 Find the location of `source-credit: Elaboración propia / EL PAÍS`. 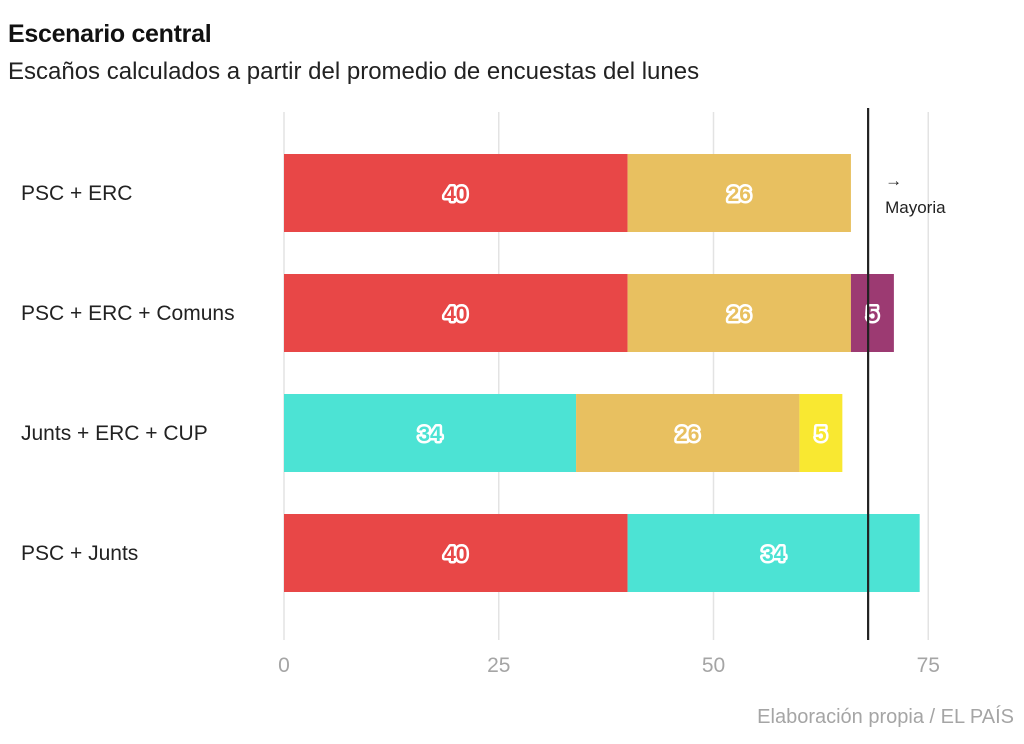

source-credit: Elaboración propia / EL PAÍS is located at coordinates (885, 717).